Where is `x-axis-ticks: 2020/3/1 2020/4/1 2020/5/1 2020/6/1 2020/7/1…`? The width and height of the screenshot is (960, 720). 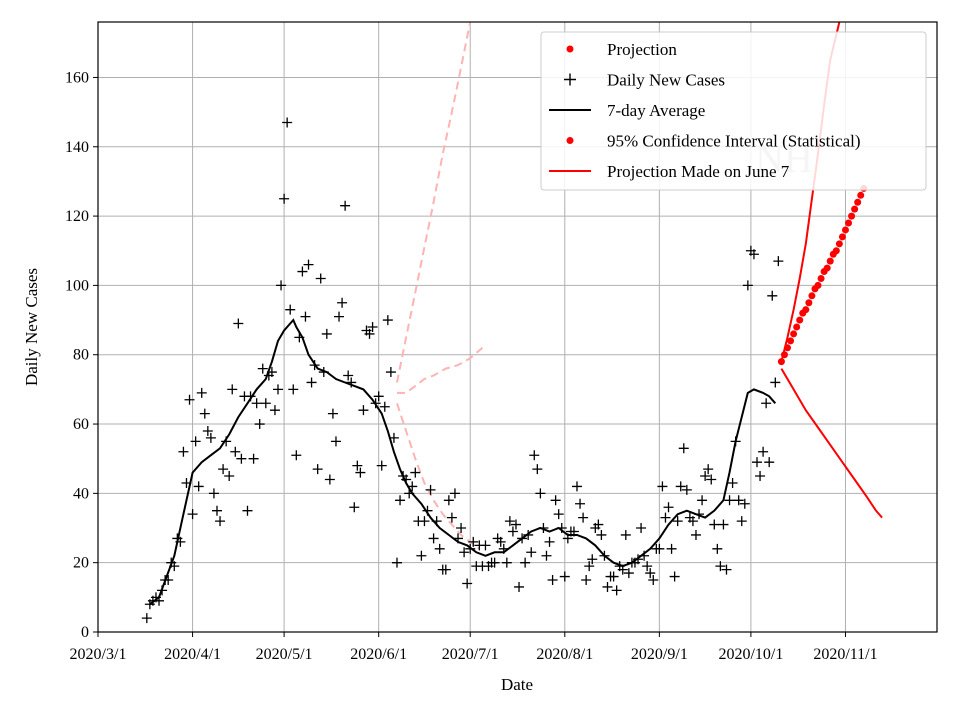
x-axis-ticks: 2020/3/1 2020/4/1 2020/5/1 2020/6/1 2020/7/1… is located at coordinates (474, 647).